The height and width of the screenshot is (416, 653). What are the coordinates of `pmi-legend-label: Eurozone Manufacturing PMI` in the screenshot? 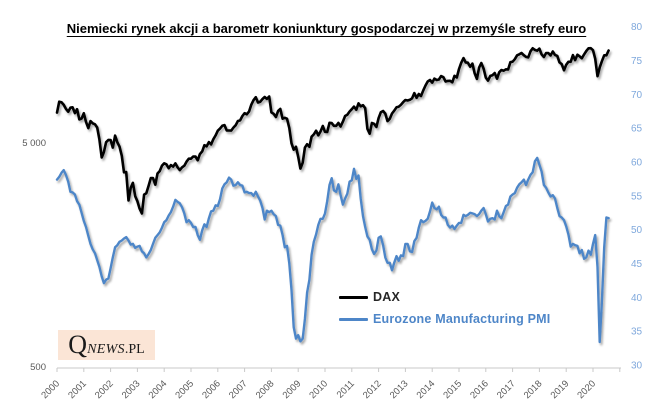 It's located at (462, 319).